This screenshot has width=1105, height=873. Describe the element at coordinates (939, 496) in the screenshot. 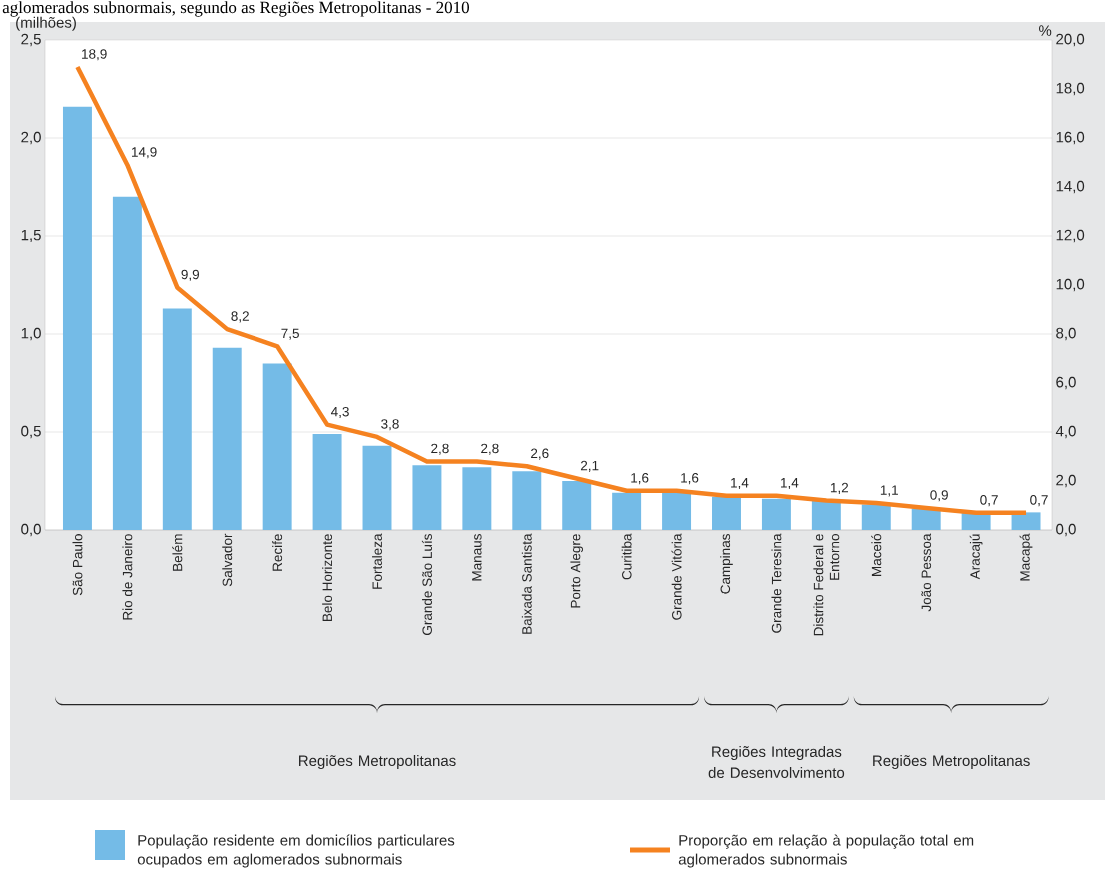

I see `data-label: 0,9` at that location.